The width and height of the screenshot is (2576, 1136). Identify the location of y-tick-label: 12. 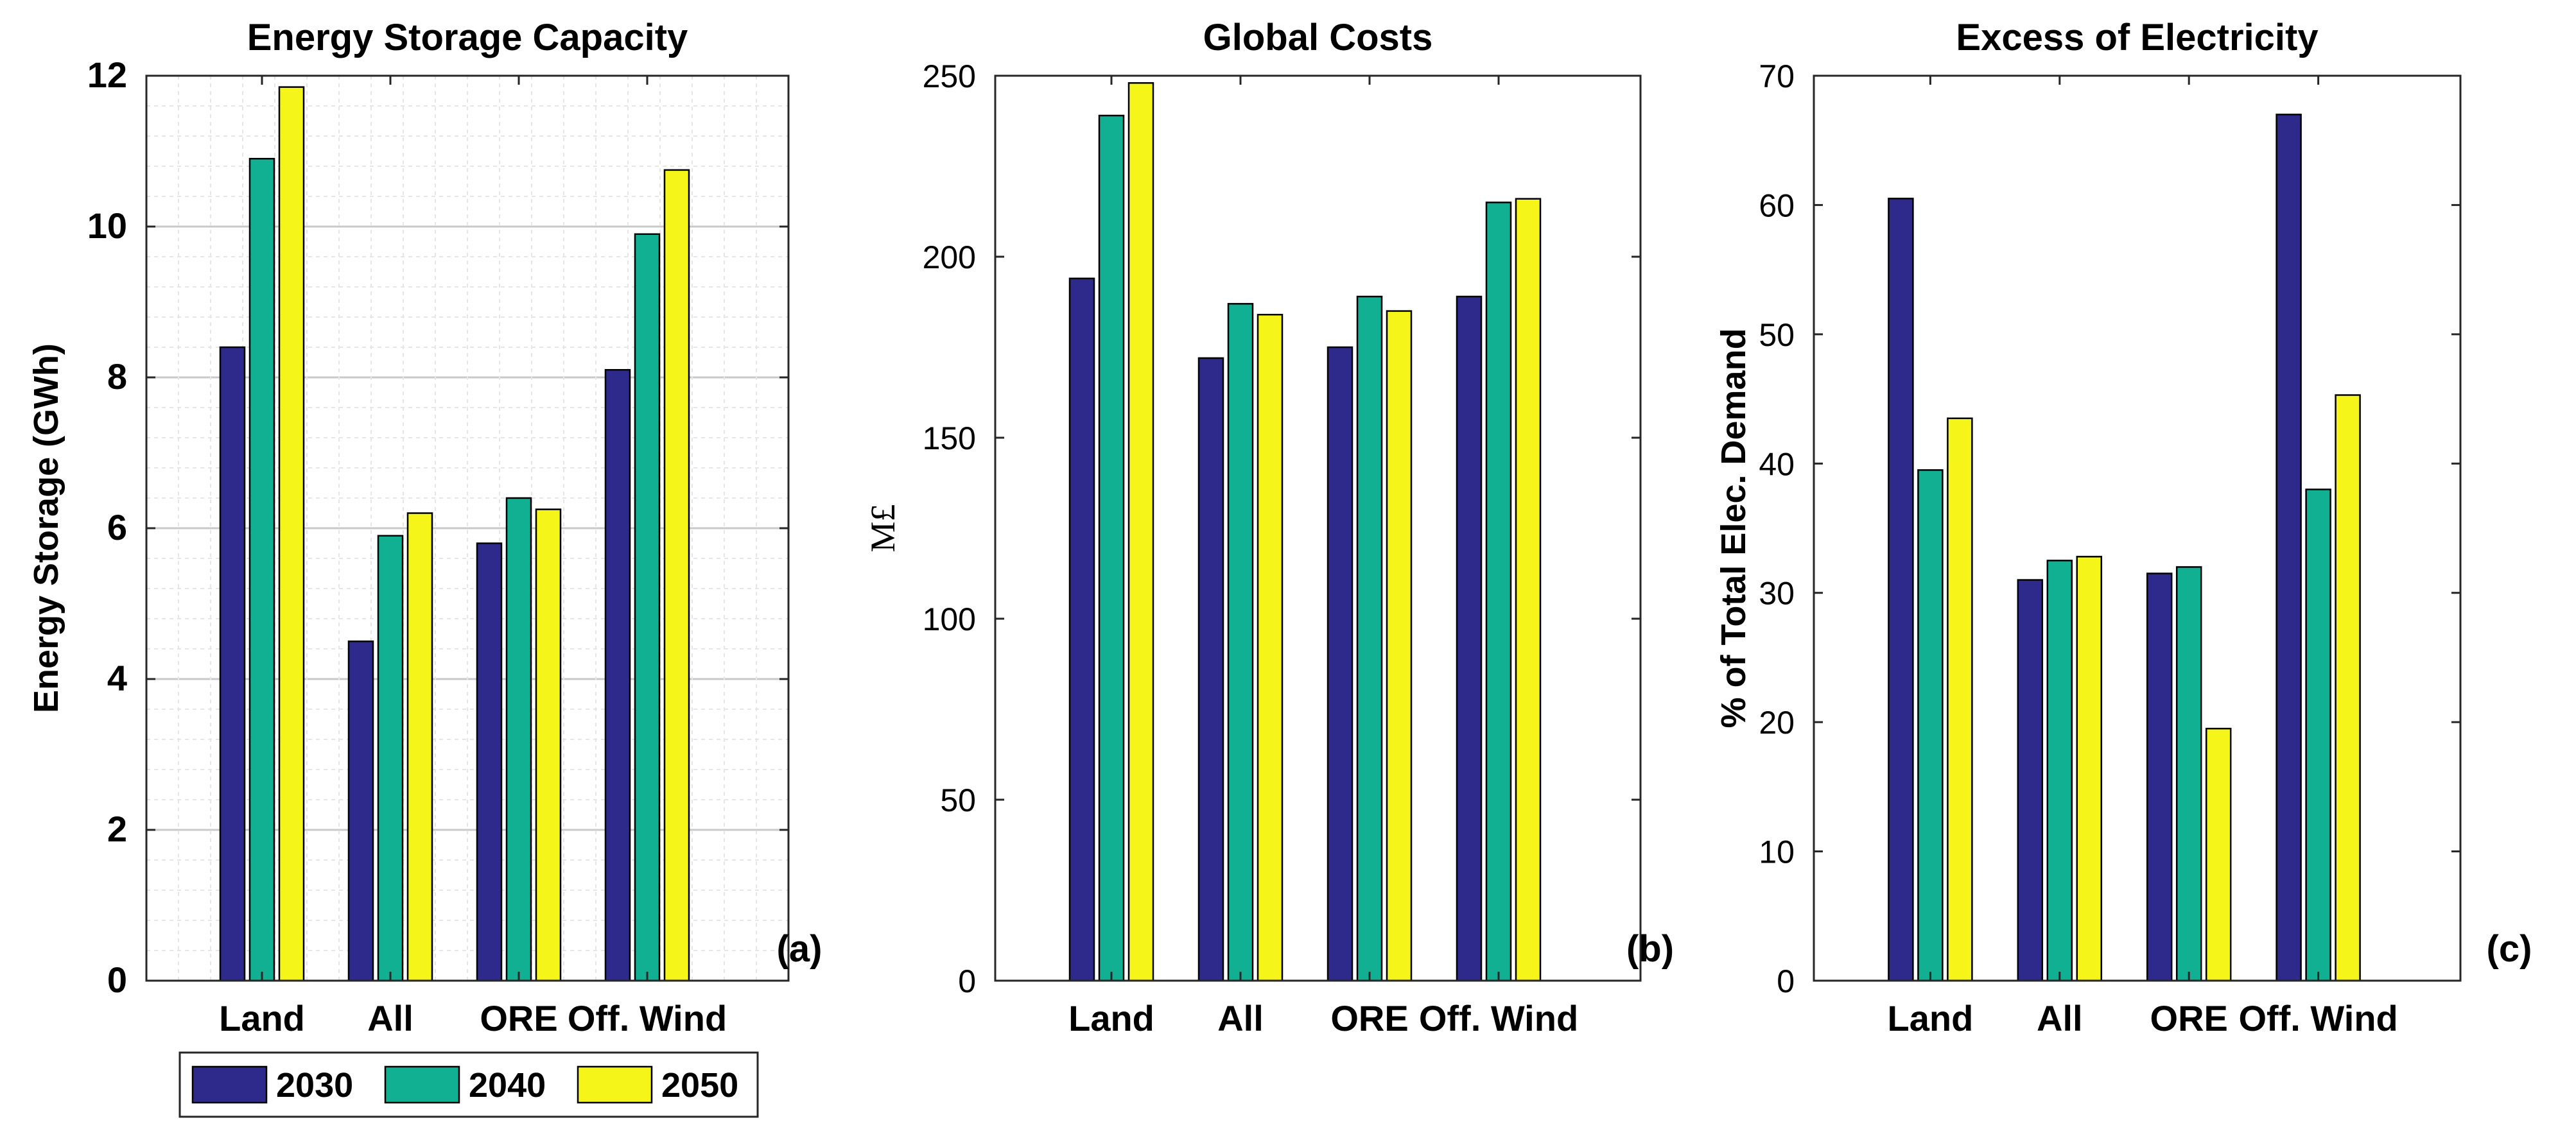
(107, 75).